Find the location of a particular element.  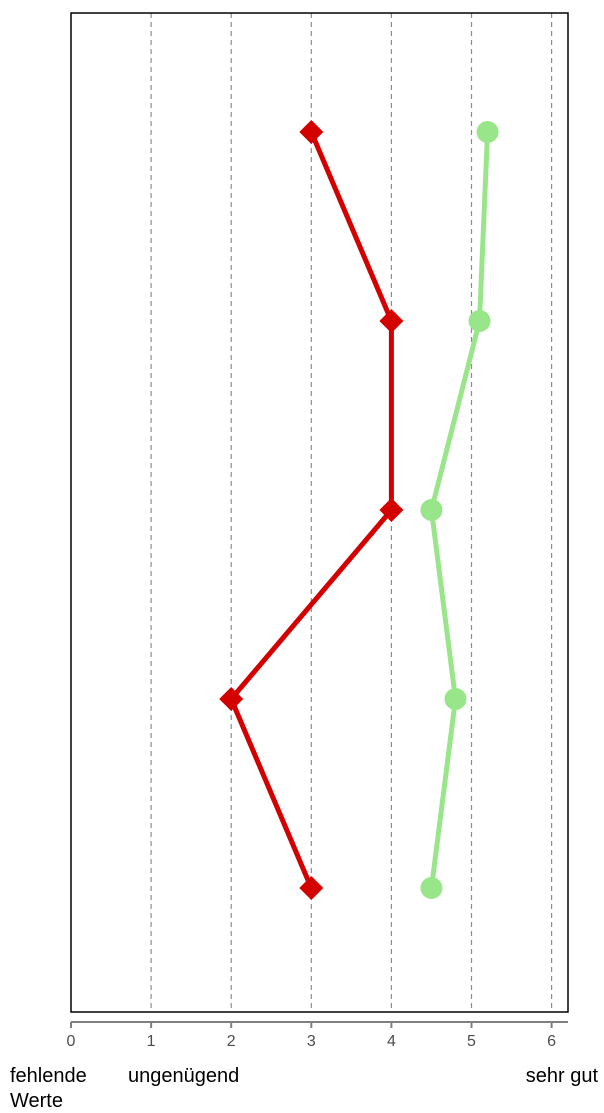

category-label: ungenügend is located at coordinates (183, 1076).